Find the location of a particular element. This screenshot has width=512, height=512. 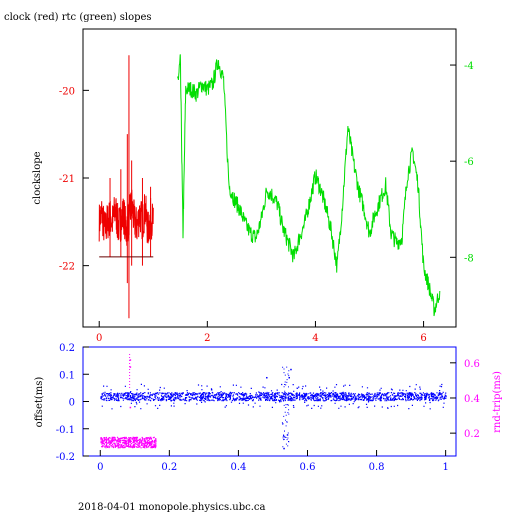

y-tick-label: 0.1 is located at coordinates (67, 375).